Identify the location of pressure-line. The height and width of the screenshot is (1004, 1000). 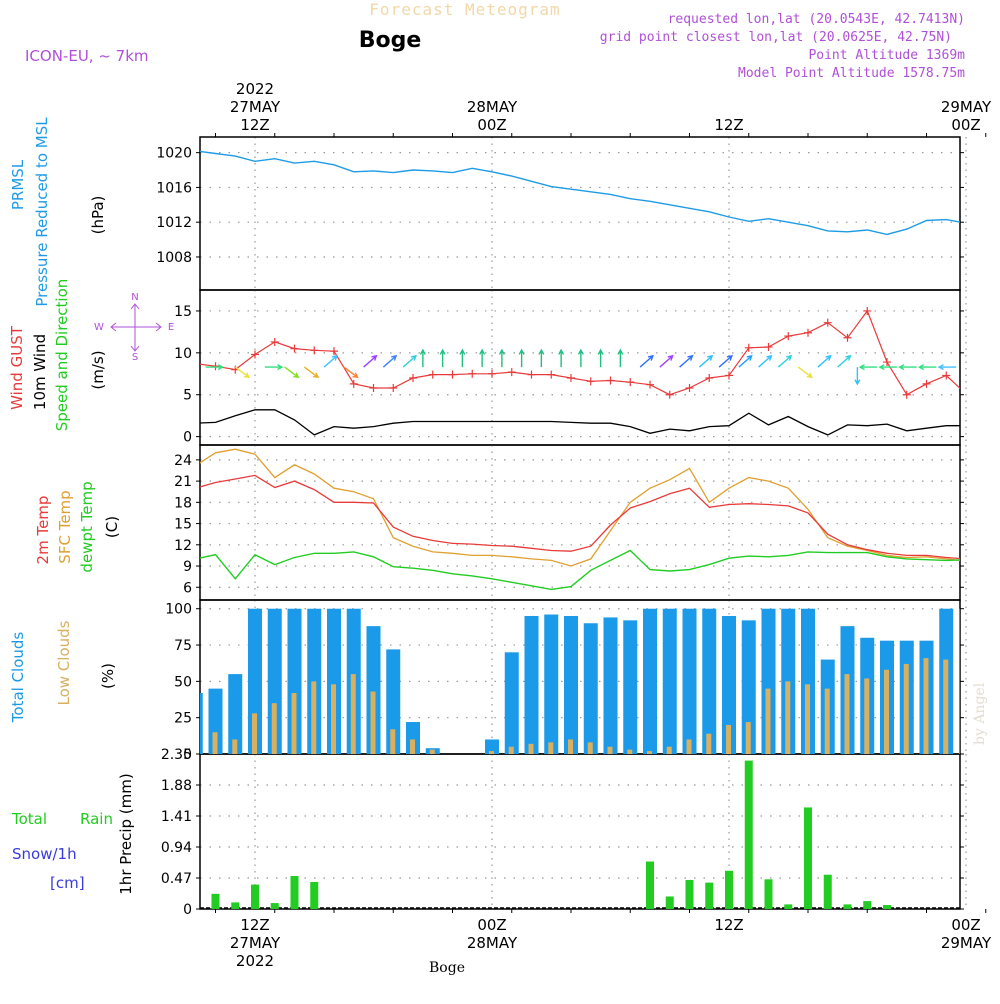
(578, 207).